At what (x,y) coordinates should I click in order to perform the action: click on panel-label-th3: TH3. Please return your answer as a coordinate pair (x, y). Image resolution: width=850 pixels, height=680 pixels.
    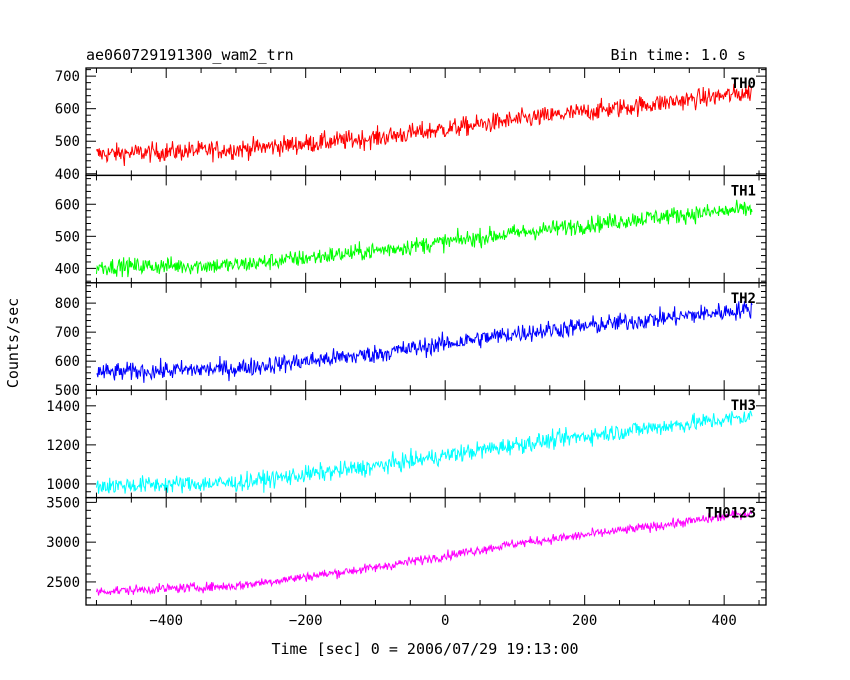
    Looking at the image, I should click on (743, 406).